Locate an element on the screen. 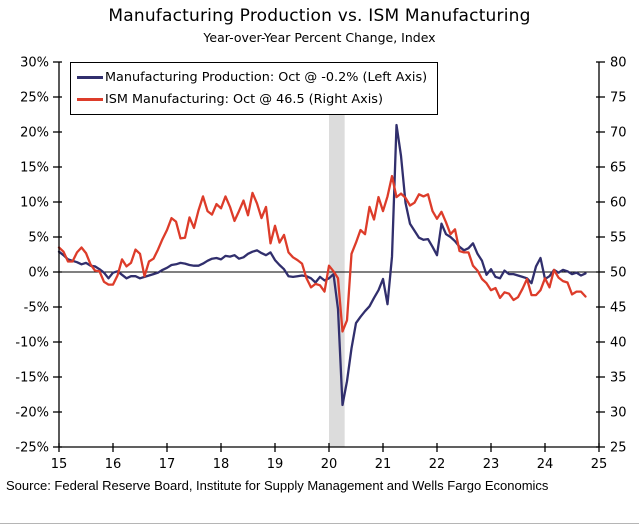  navy-line-swatch is located at coordinates (90, 77).